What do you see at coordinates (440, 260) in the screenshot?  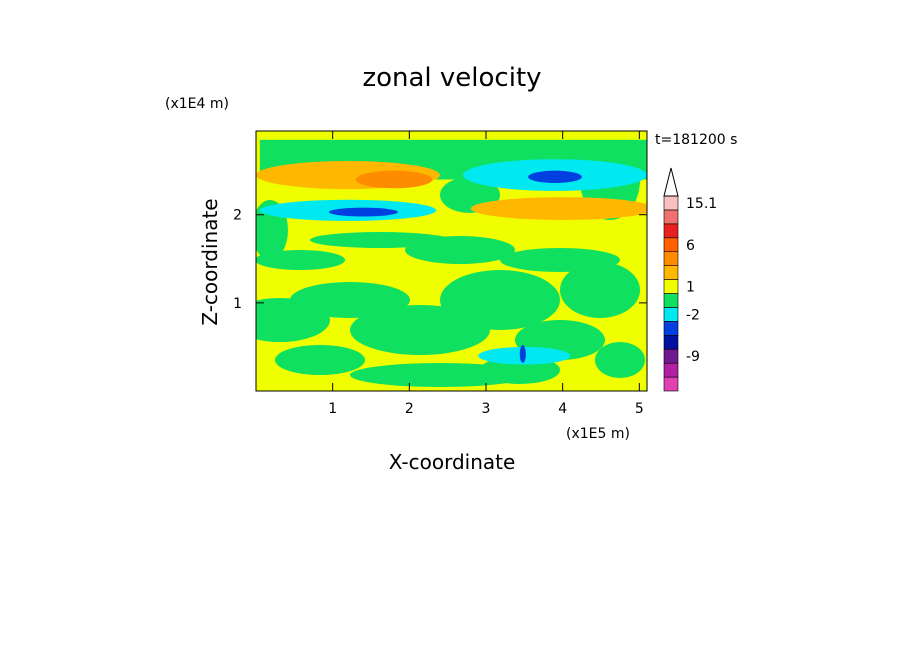 I see `y-axis: 12` at bounding box center [440, 260].